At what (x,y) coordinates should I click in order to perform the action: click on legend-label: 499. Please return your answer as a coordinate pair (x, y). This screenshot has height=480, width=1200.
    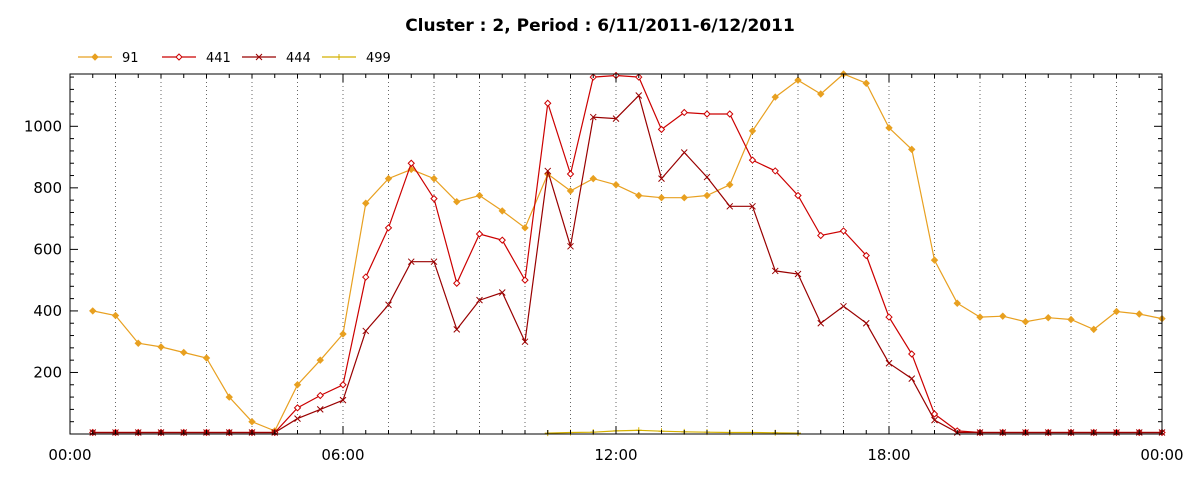
    Looking at the image, I should click on (378, 58).